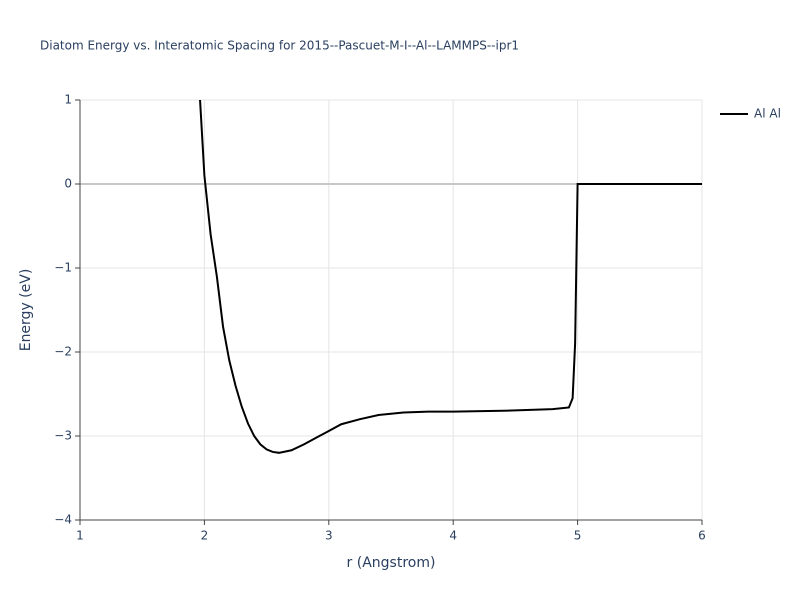 Image resolution: width=800 pixels, height=604 pixels. Describe the element at coordinates (68, 184) in the screenshot. I see `y-tick-label: 0` at that location.